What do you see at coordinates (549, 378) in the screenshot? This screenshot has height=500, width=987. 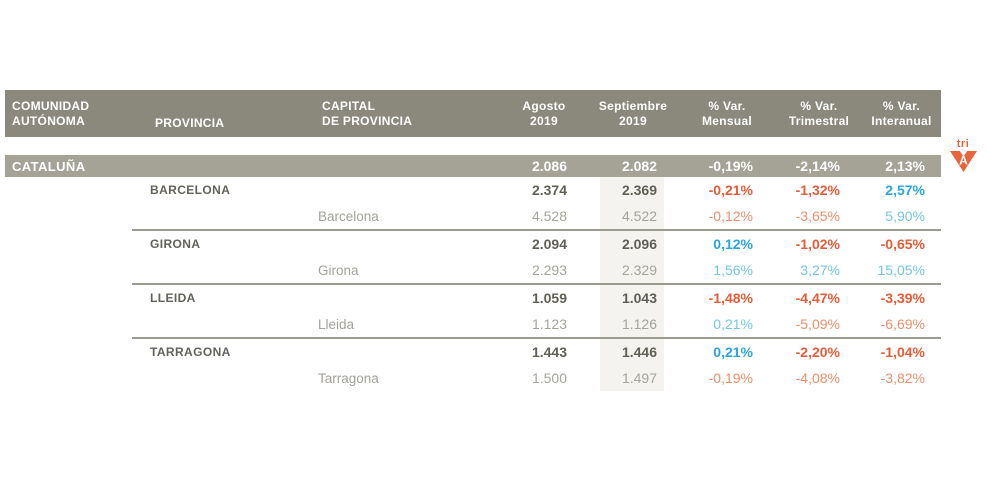 I see `cell-agosto: 1.500` at bounding box center [549, 378].